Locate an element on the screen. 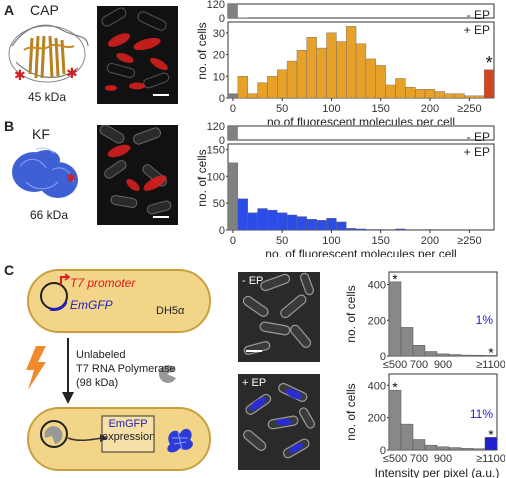  x-tick-label: 700 is located at coordinates (419, 459).